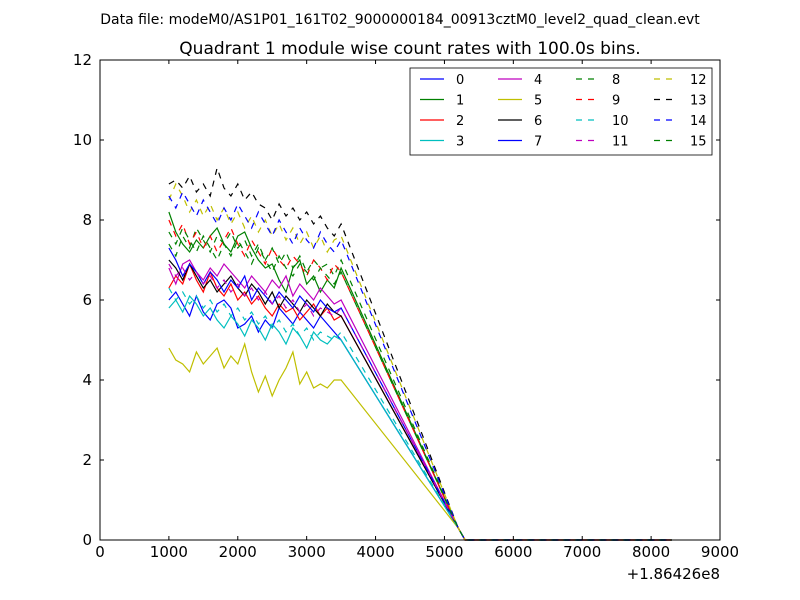 The height and width of the screenshot is (600, 800). What do you see at coordinates (620, 121) in the screenshot?
I see `legend-label-10: 10` at bounding box center [620, 121].